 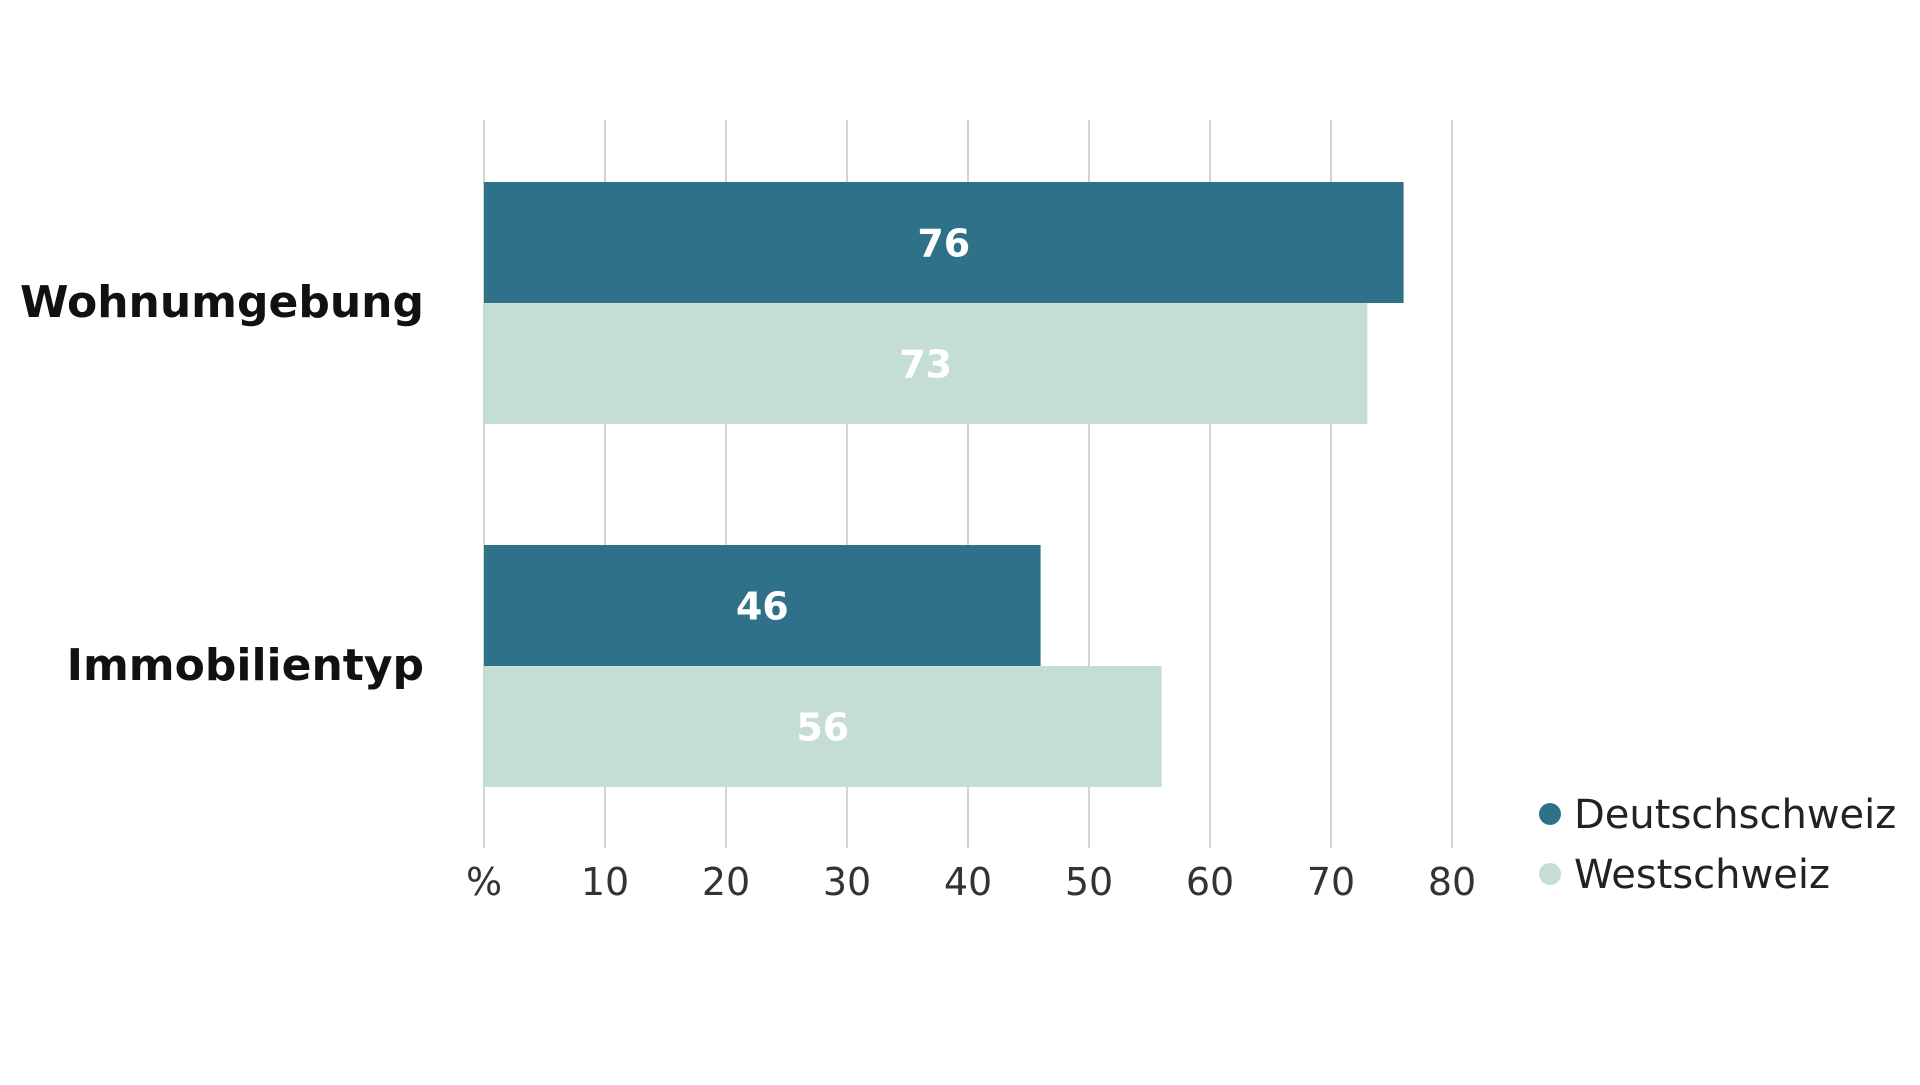 What do you see at coordinates (1331, 882) in the screenshot?
I see `x-tick-label: 70` at bounding box center [1331, 882].